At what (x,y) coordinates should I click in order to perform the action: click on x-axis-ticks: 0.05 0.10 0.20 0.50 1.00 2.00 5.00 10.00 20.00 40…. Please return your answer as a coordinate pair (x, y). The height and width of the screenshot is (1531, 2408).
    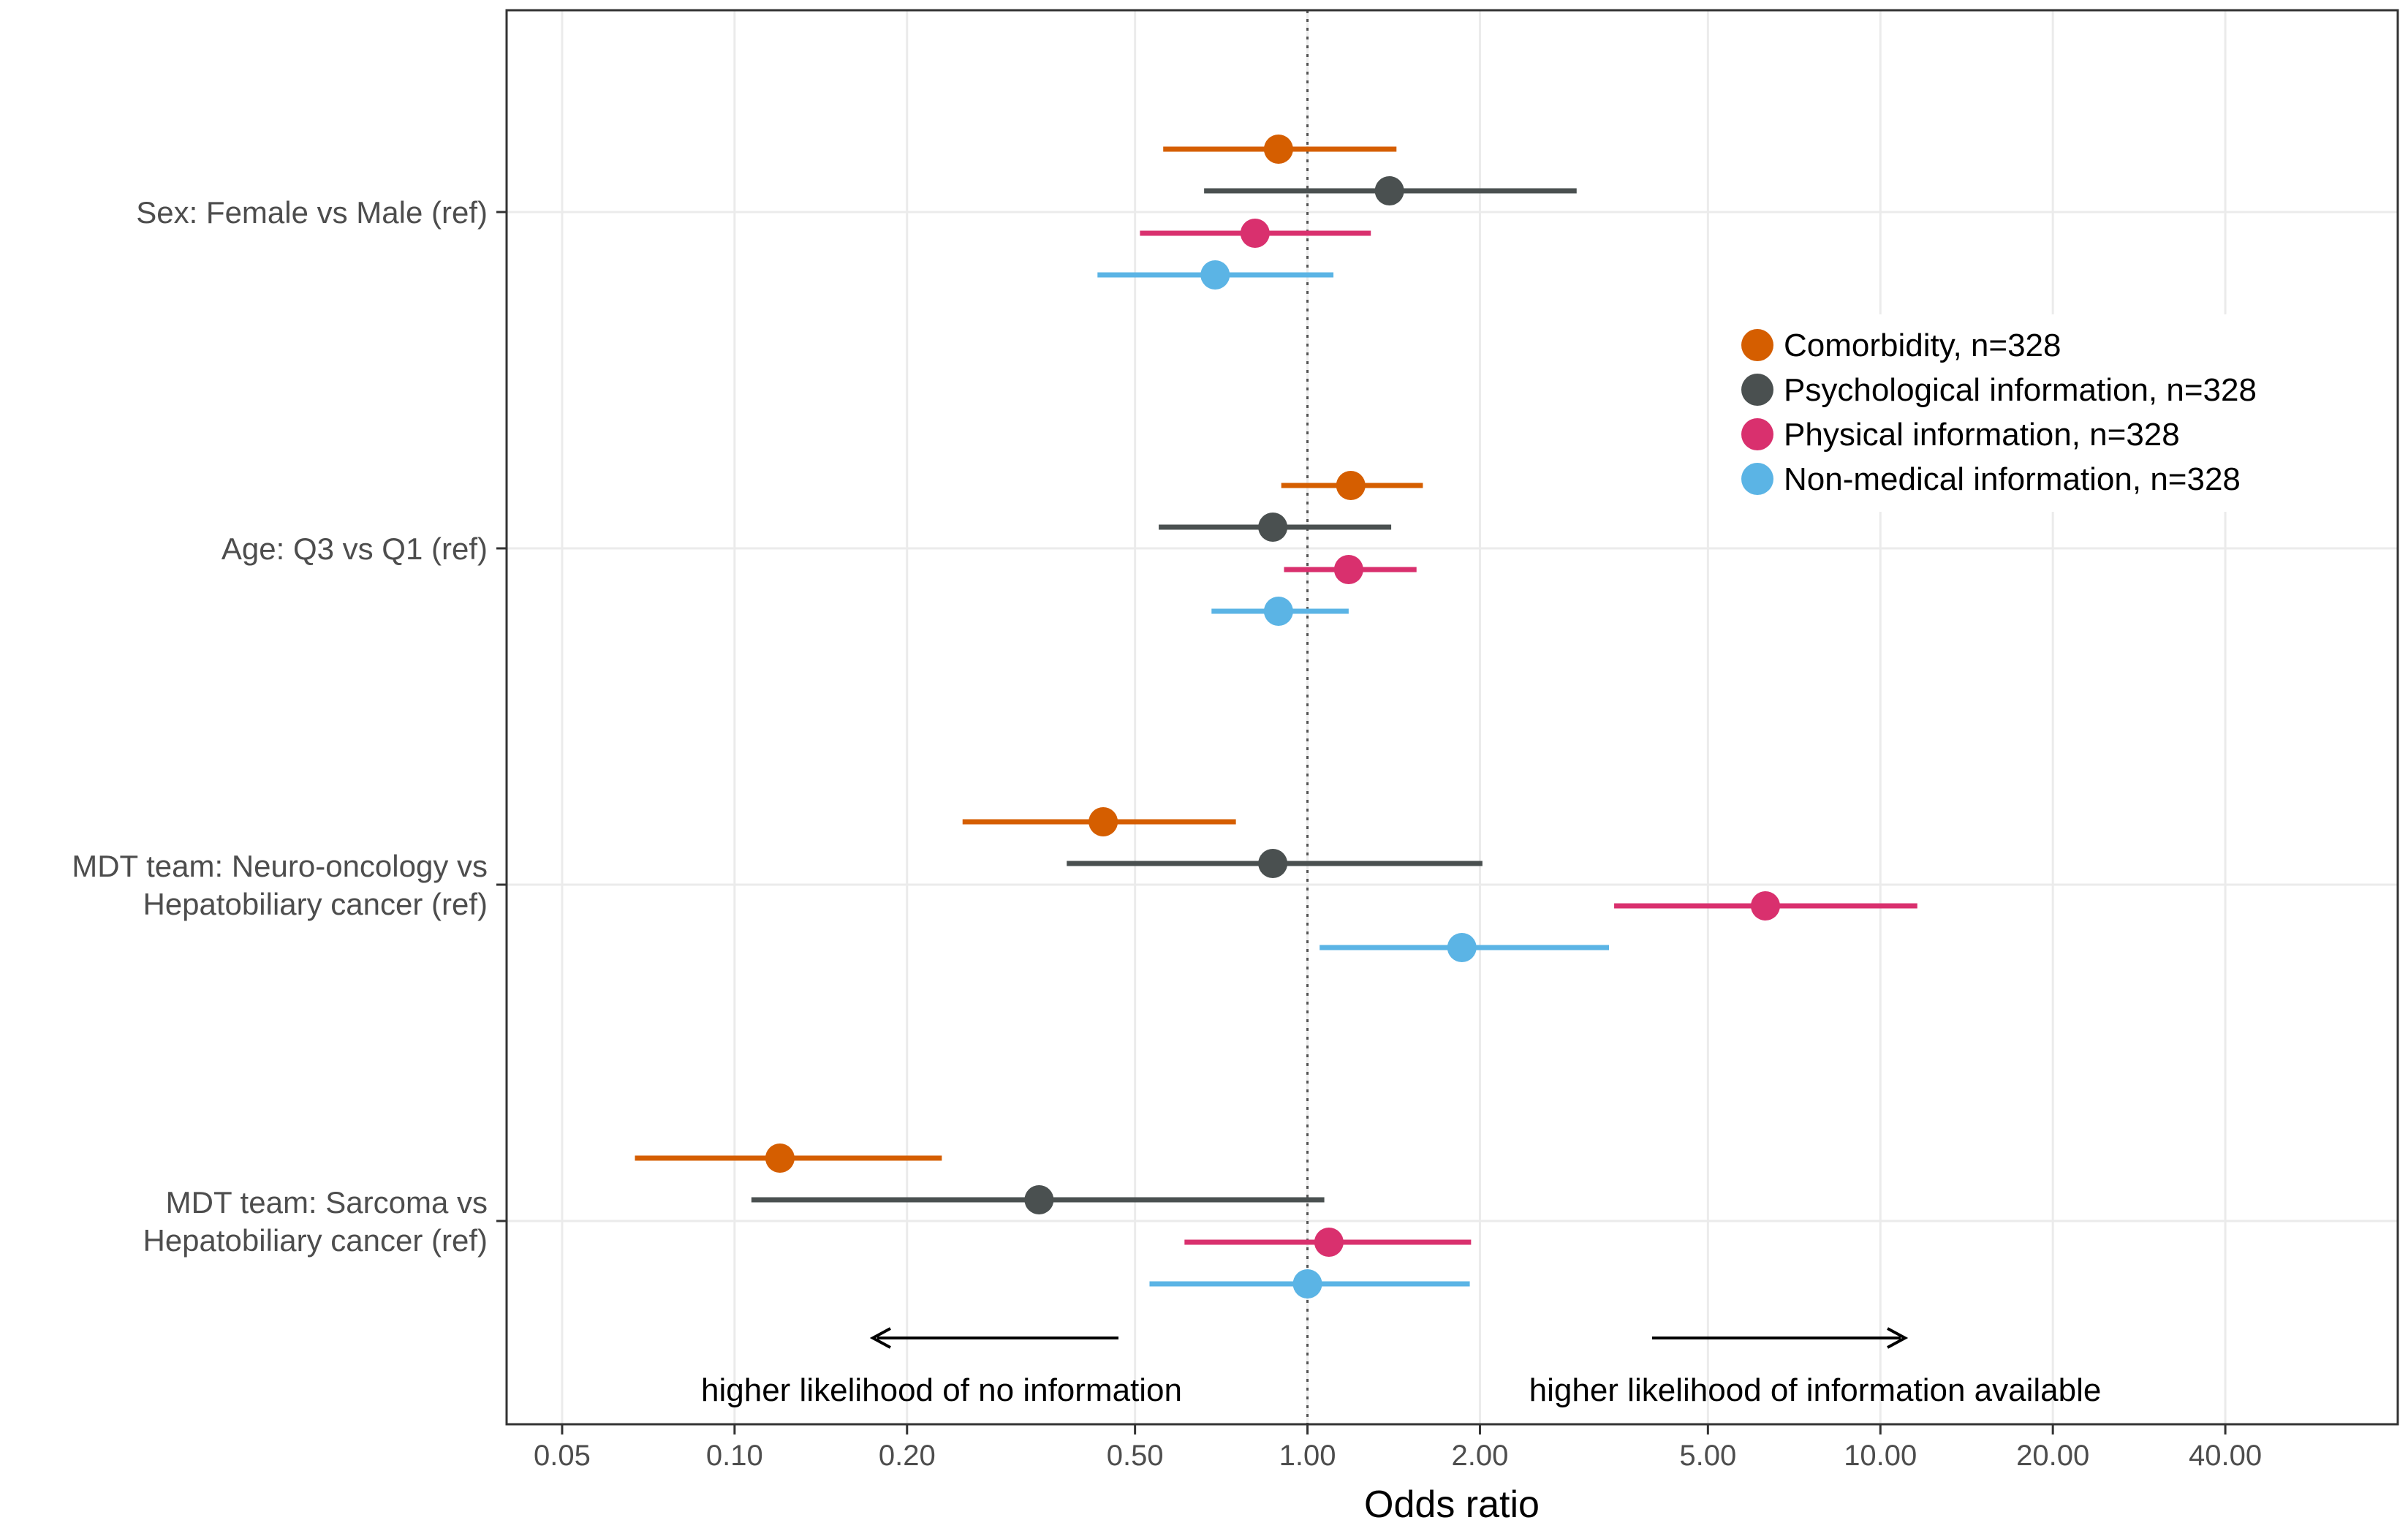
    Looking at the image, I should click on (1398, 1448).